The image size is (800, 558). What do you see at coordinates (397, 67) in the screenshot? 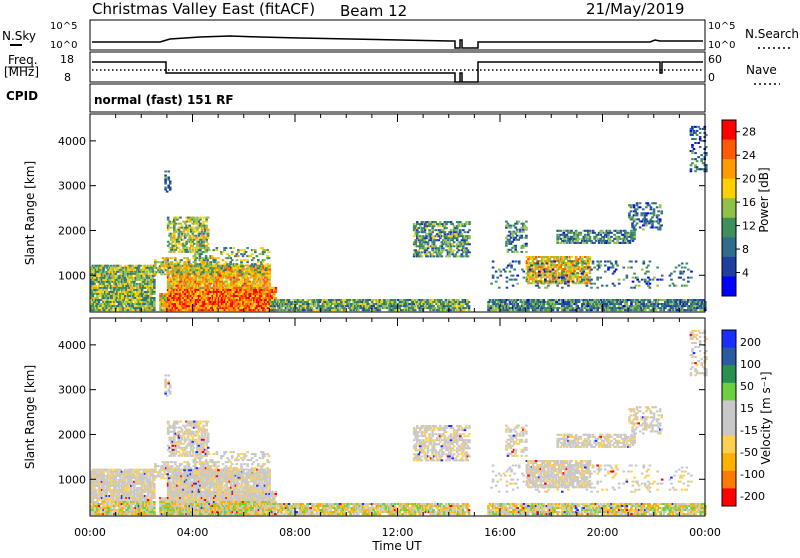
I see `freq-panel` at bounding box center [397, 67].